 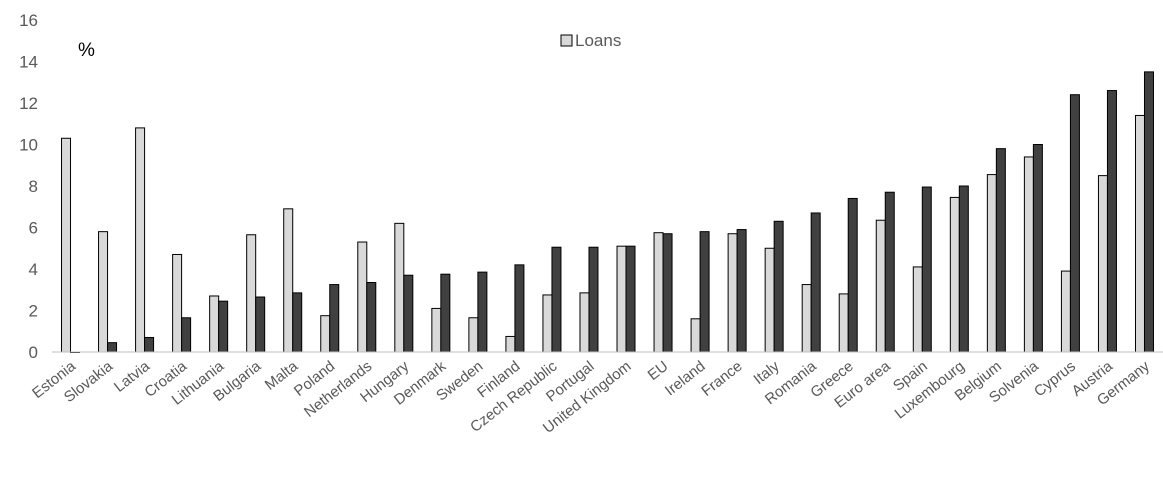 I want to click on bar-series-2-austria, so click(x=1111, y=221).